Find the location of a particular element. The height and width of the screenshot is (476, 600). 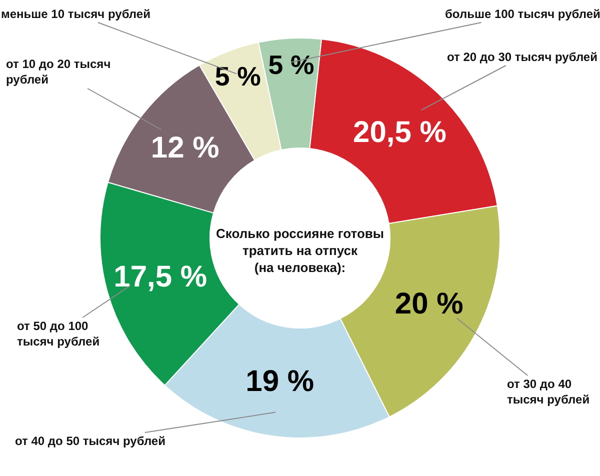

slice-label: от 10 до 20 тысяч рублей is located at coordinates (58, 72).